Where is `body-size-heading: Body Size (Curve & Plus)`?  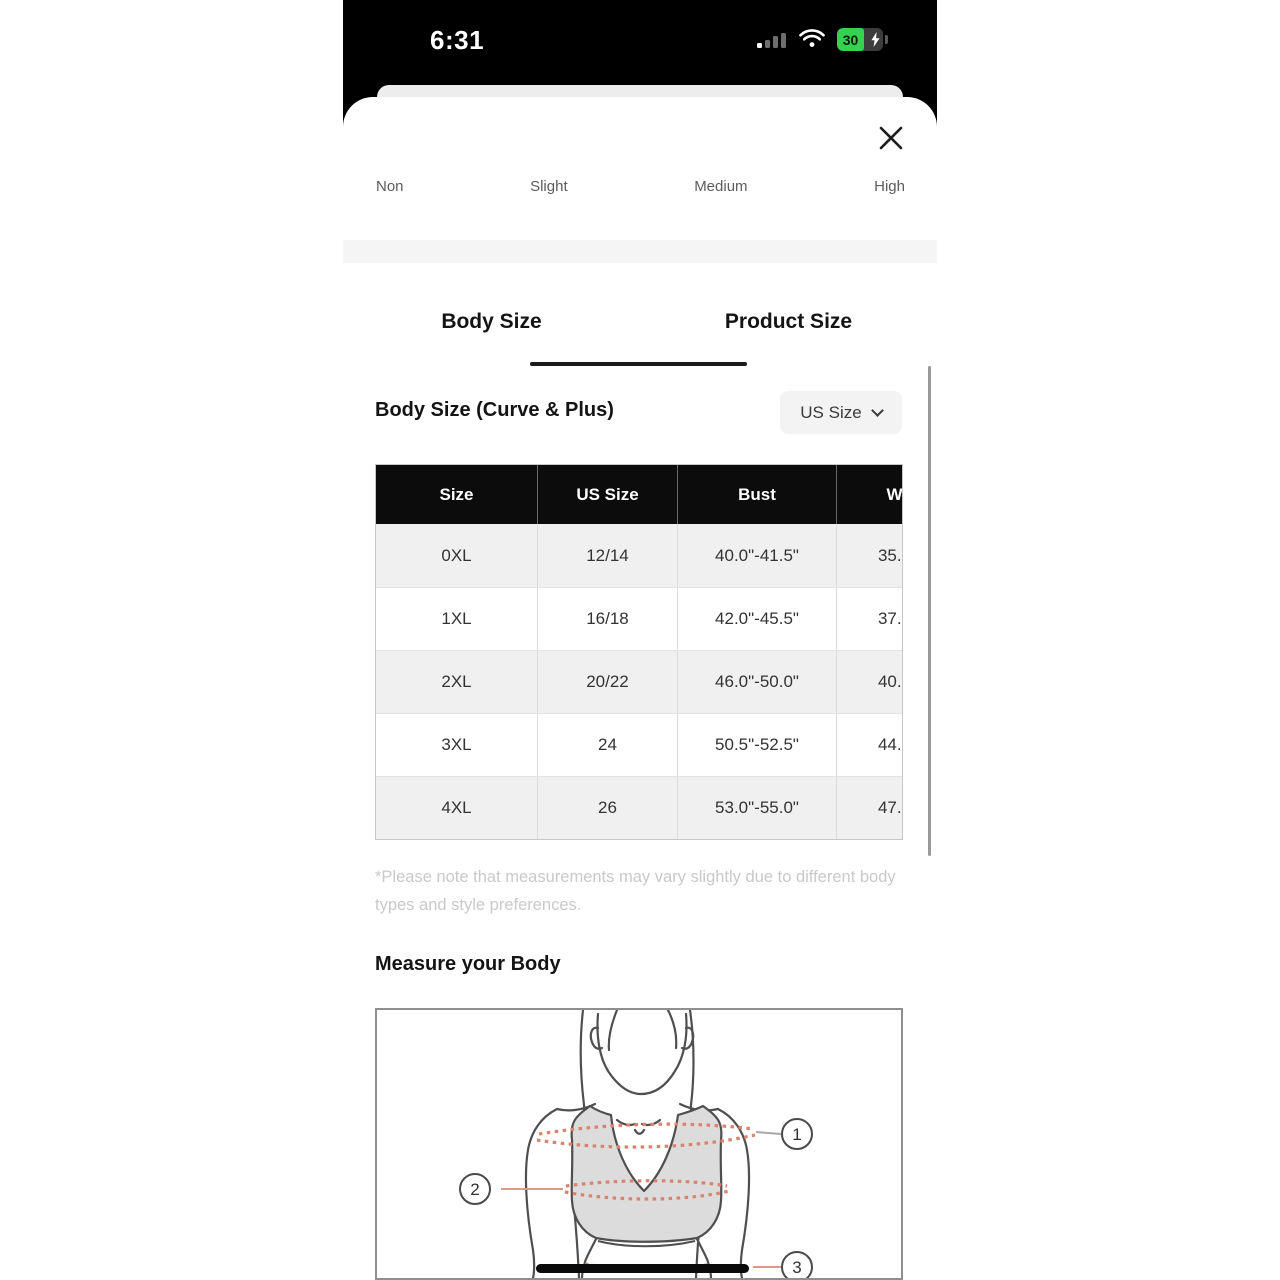
body-size-heading: Body Size (Curve & Plus) is located at coordinates (494, 410).